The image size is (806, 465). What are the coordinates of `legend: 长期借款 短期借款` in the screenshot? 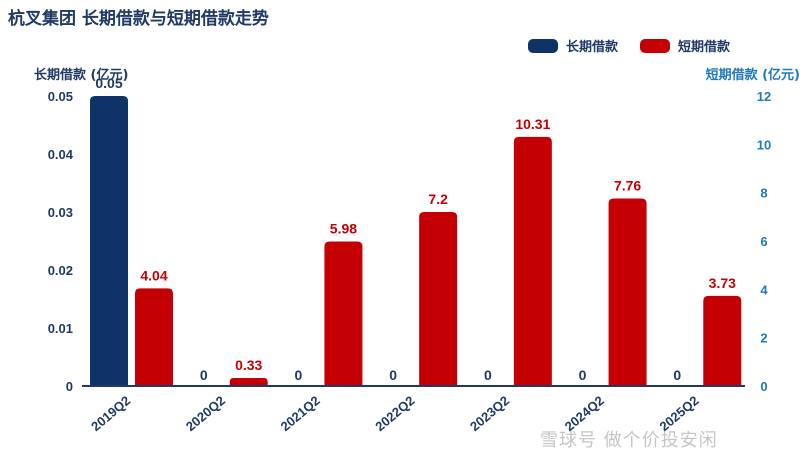 It's located at (636, 45).